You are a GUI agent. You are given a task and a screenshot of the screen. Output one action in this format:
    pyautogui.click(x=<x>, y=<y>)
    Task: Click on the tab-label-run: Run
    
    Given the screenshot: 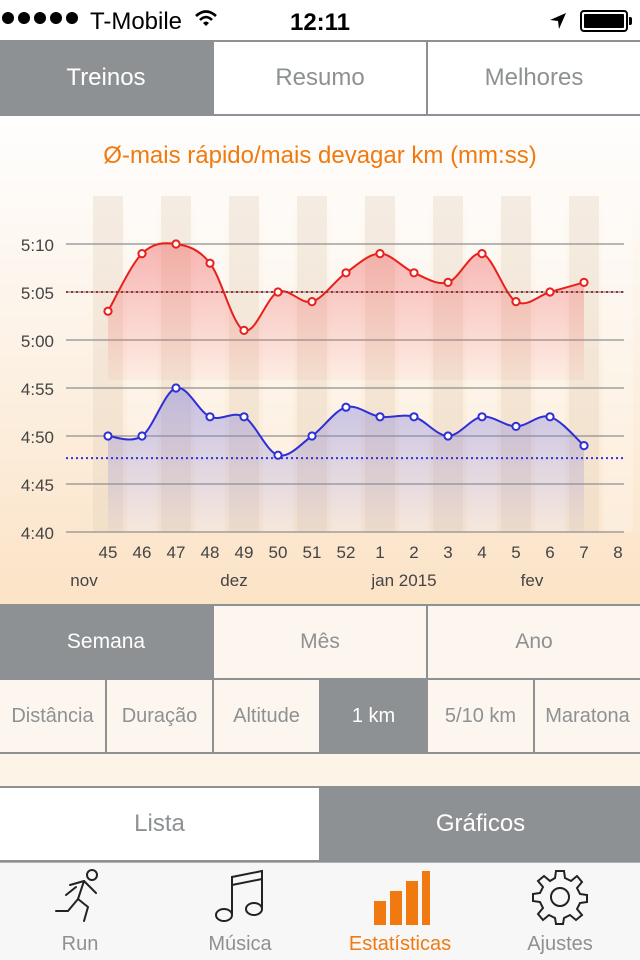 What is the action you would take?
    pyautogui.click(x=80, y=944)
    